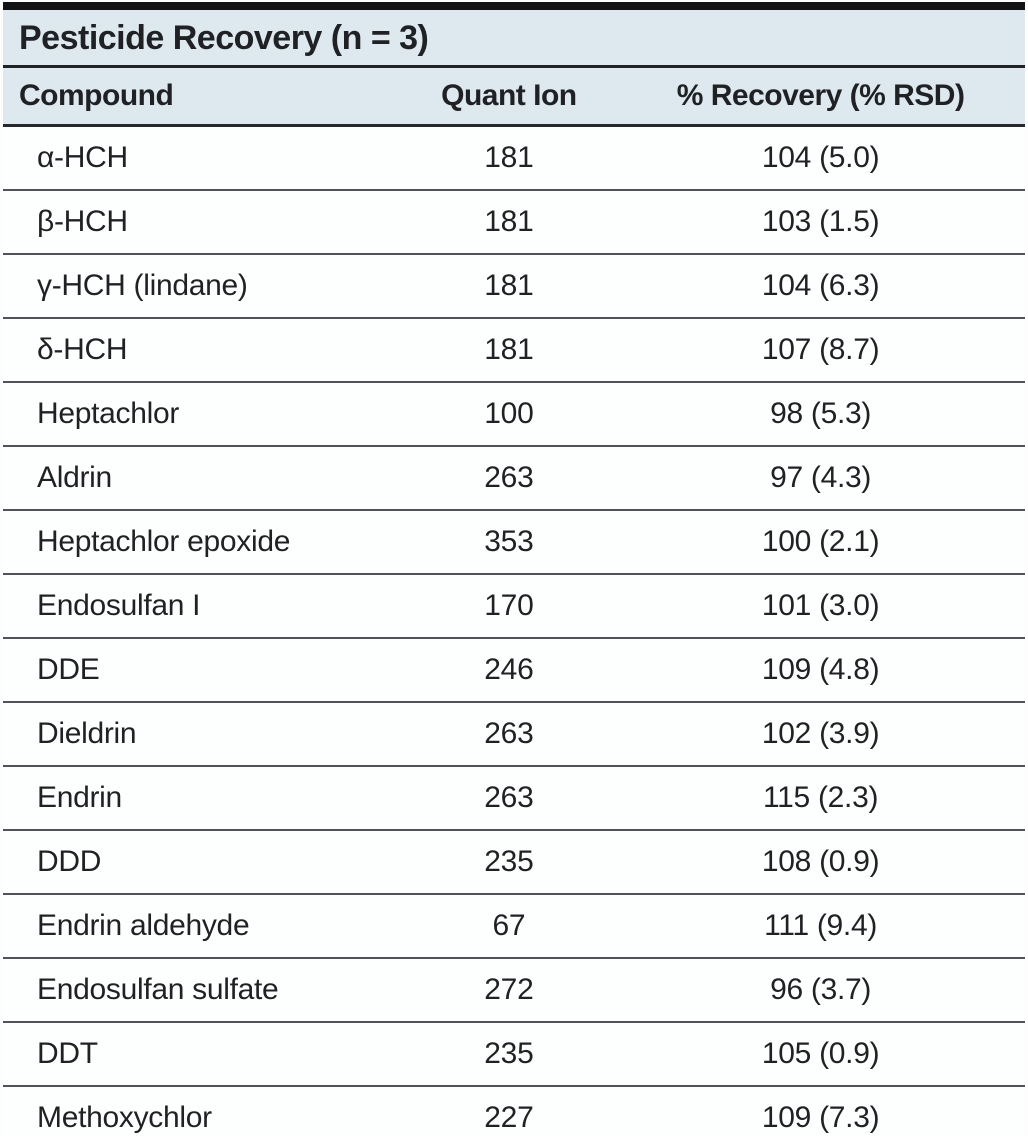 The width and height of the screenshot is (1028, 1136). Describe the element at coordinates (820, 222) in the screenshot. I see `recovery-cell: 103 (1.5)` at that location.